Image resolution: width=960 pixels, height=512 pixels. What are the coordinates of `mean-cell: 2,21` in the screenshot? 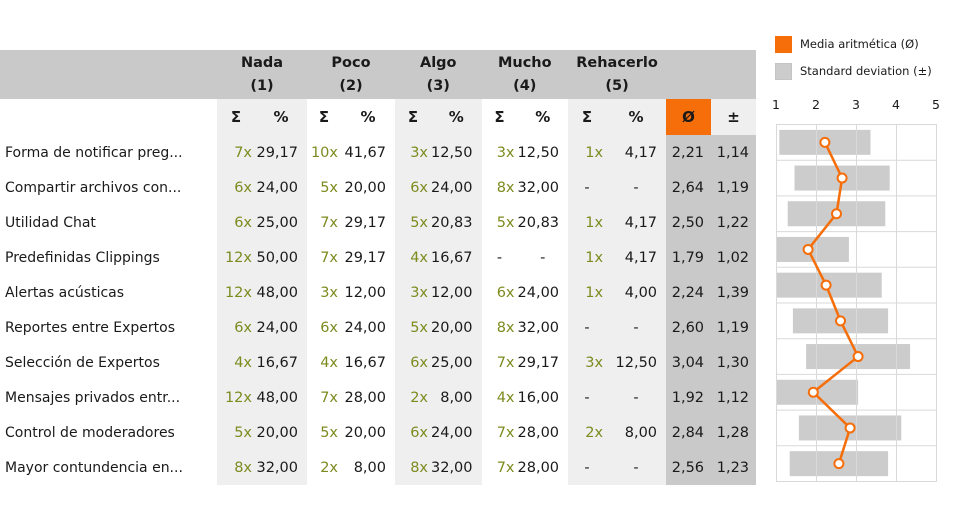 It's located at (689, 152).